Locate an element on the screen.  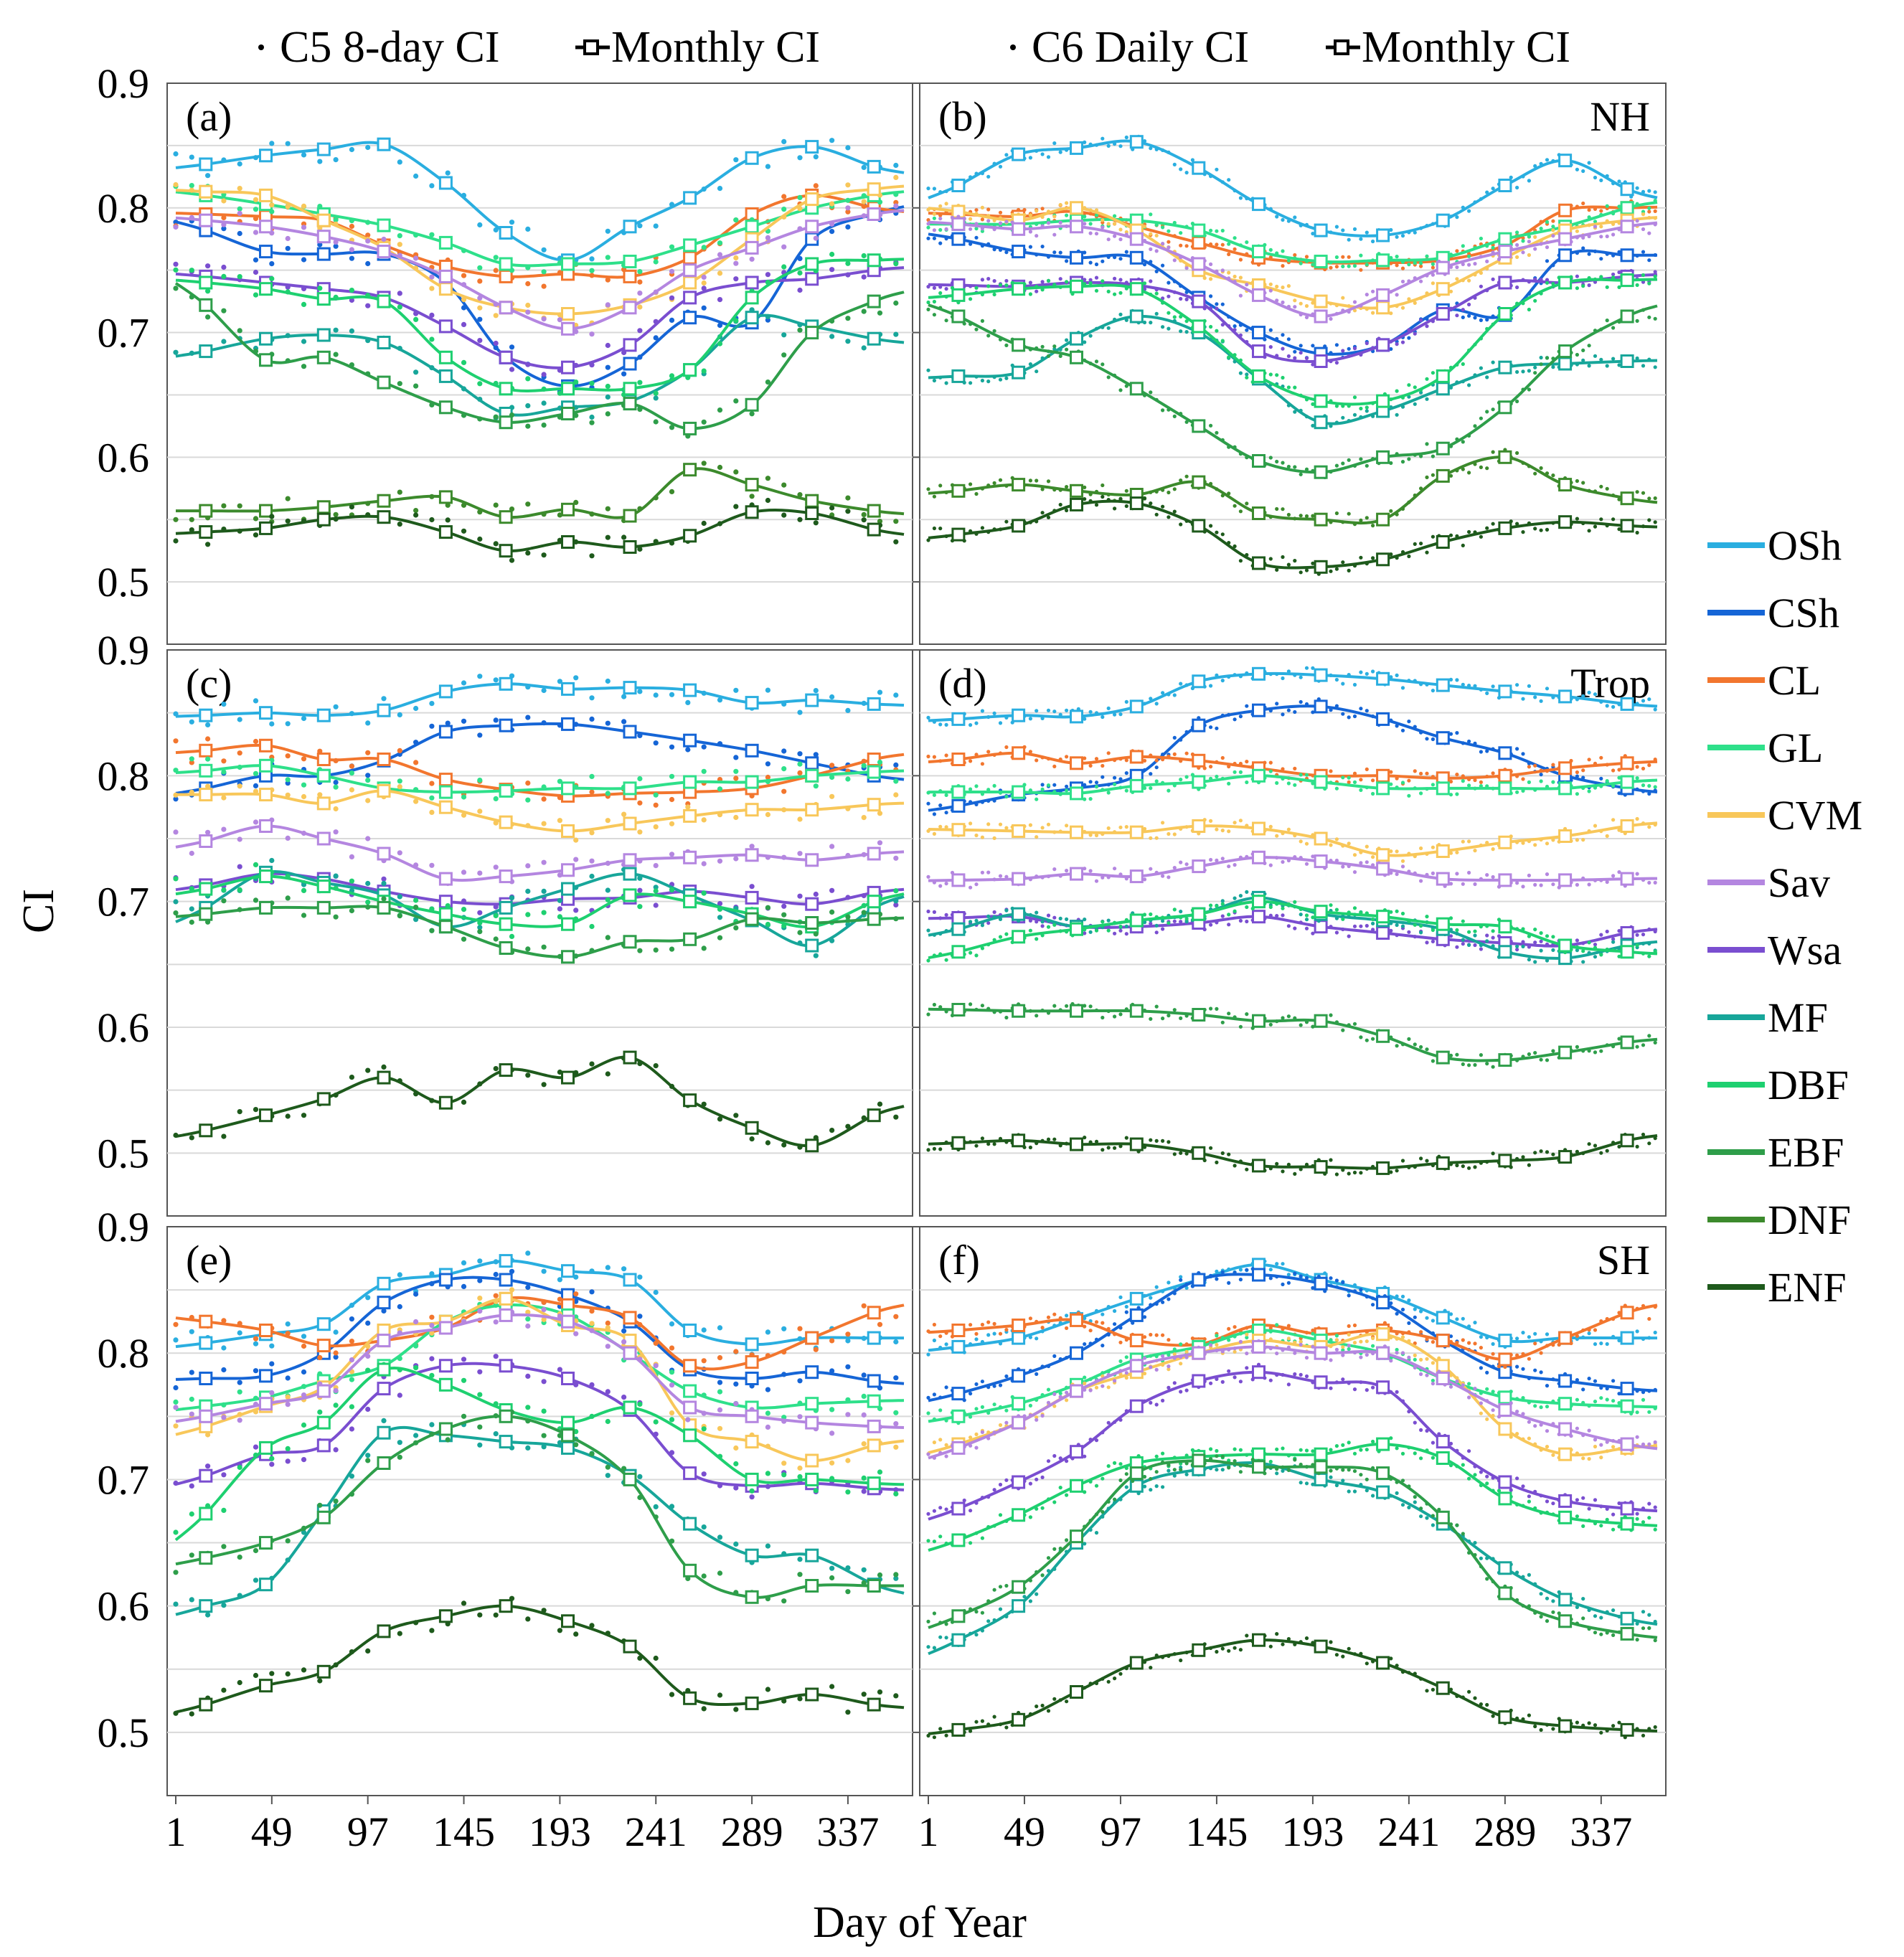
monthly-line-EBF is located at coordinates (1293, 1034).